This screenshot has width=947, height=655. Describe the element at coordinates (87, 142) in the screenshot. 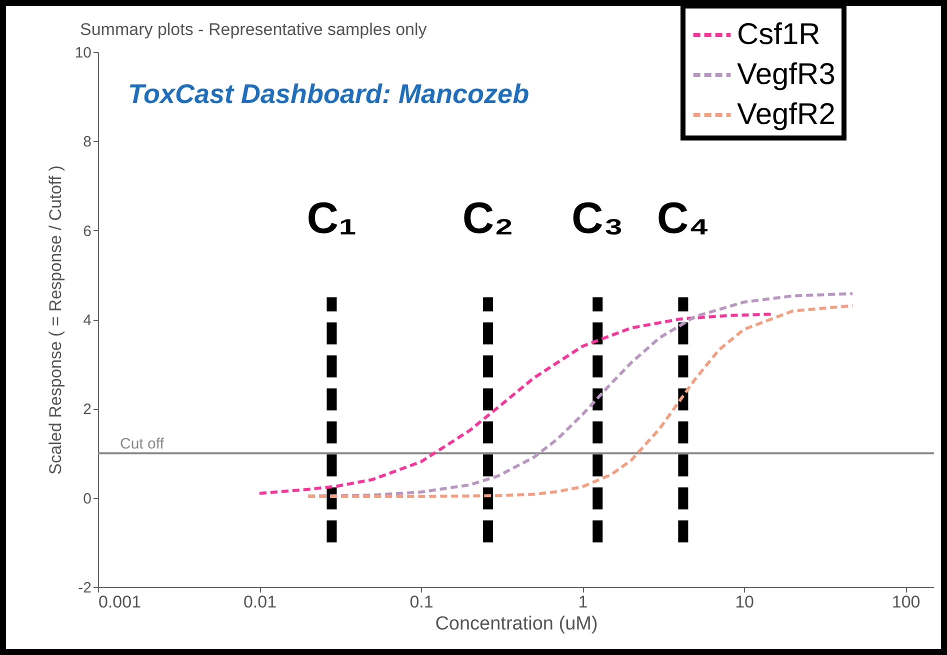

I see `y-tick-label: 8` at that location.